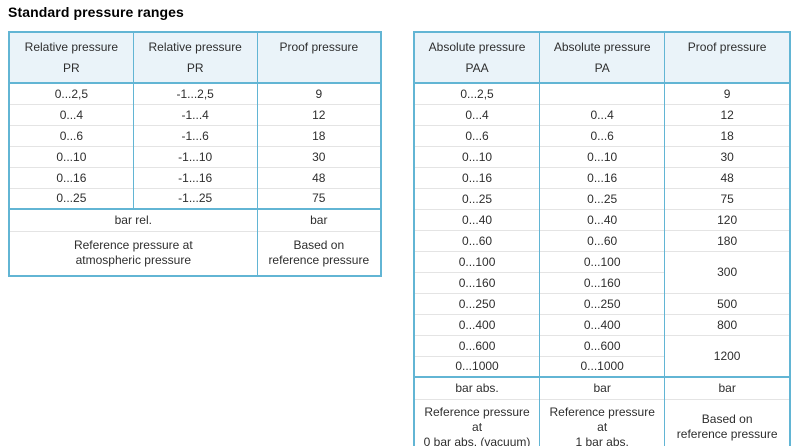  I want to click on table-cell: -1...16, so click(195, 177).